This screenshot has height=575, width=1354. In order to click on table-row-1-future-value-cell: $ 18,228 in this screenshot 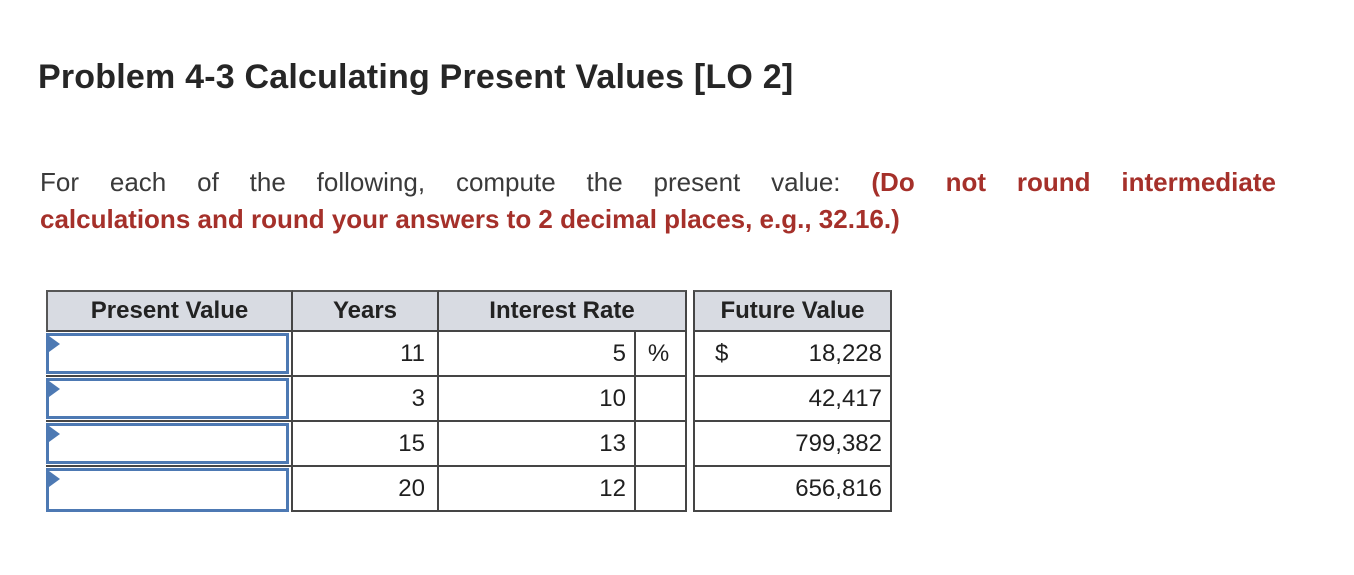, I will do `click(792, 354)`.